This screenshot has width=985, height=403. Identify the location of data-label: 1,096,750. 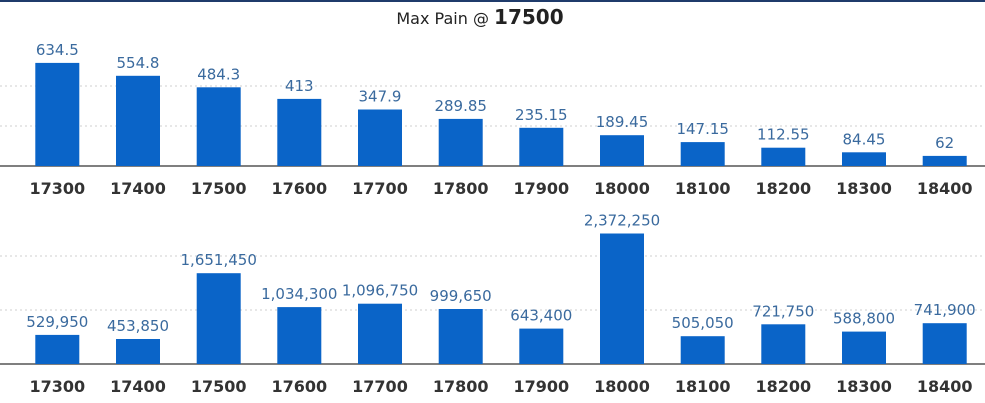
(380, 291).